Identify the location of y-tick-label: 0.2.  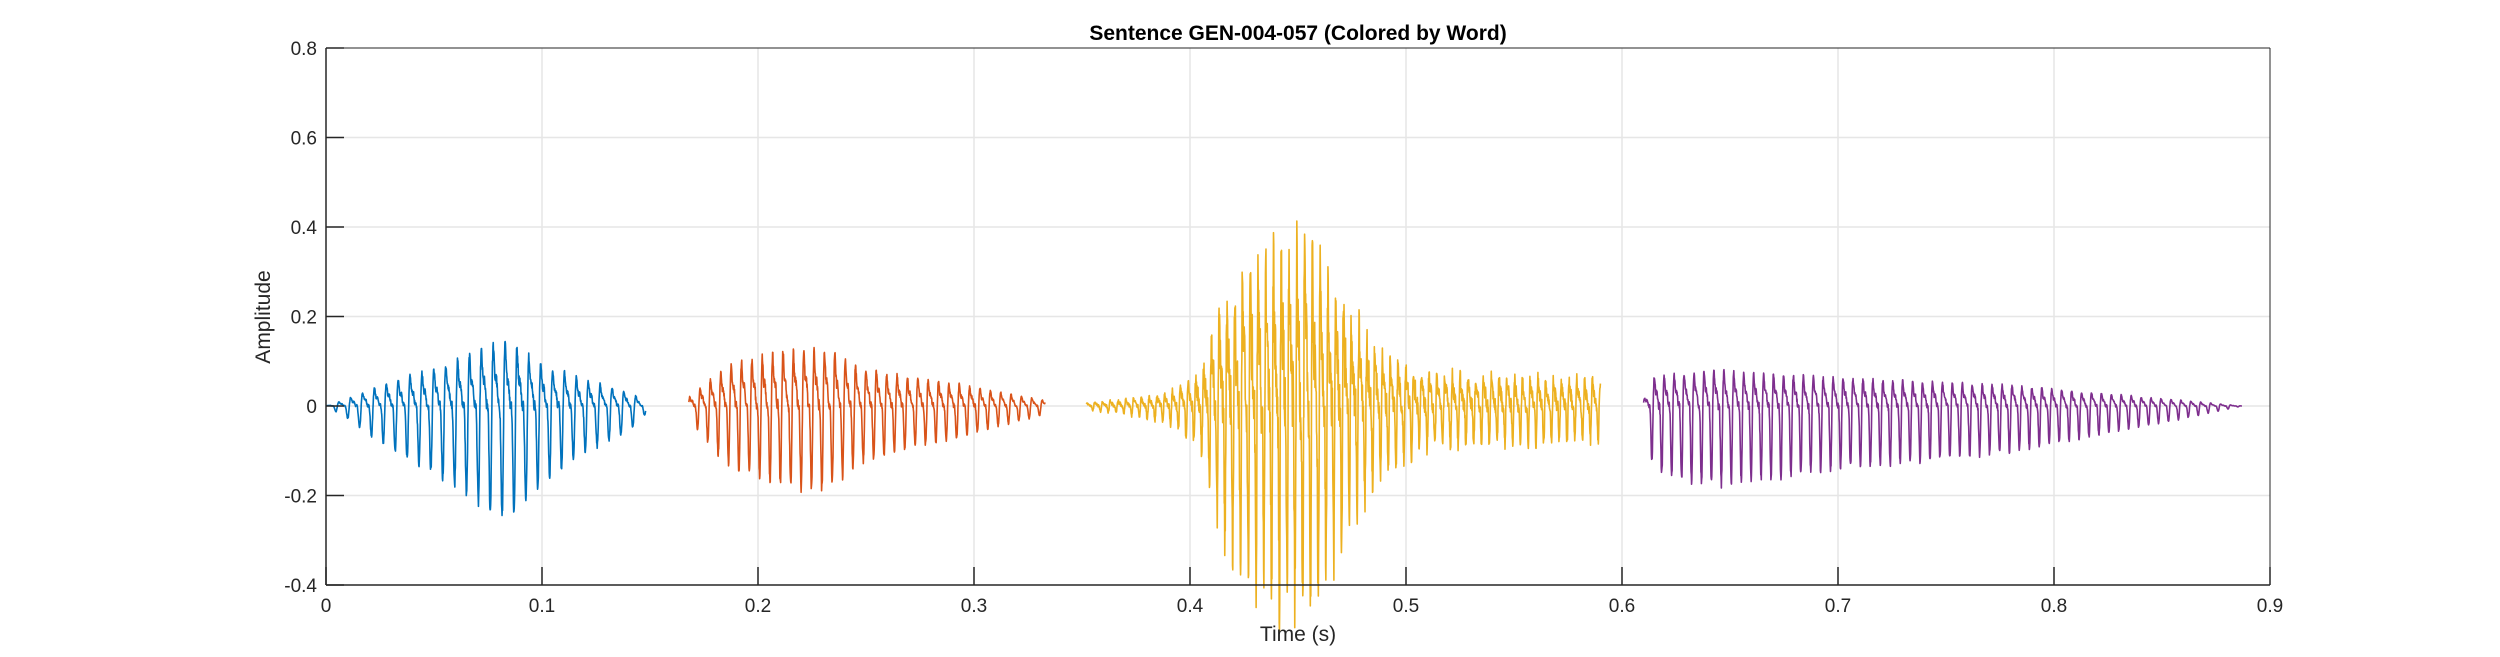
(304, 318).